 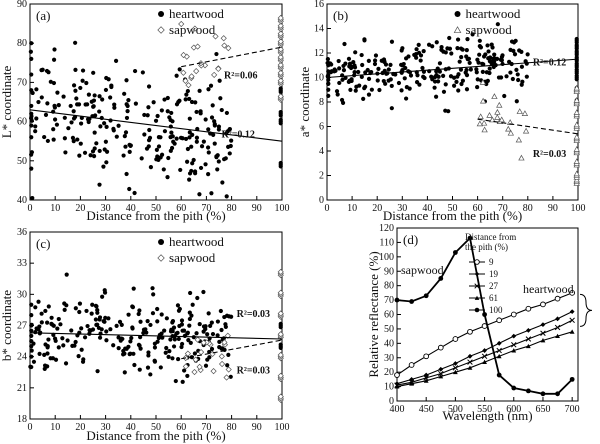 I want to click on panel-1-ytick-label: 2, so click(x=321, y=176).